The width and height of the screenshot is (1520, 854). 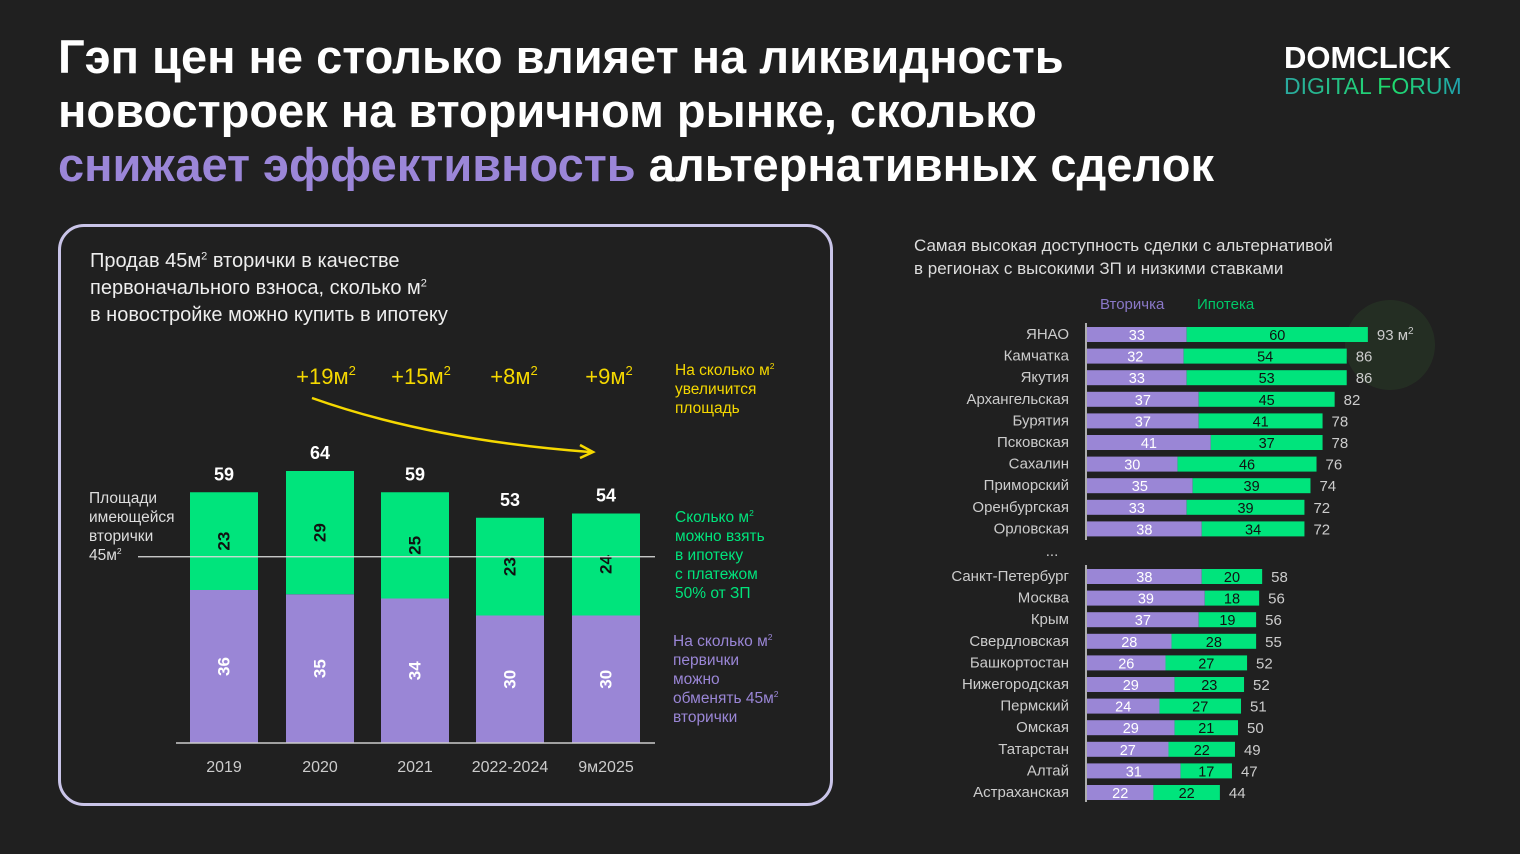 I want to click on t: вторички в качестве, so click(x=303, y=261).